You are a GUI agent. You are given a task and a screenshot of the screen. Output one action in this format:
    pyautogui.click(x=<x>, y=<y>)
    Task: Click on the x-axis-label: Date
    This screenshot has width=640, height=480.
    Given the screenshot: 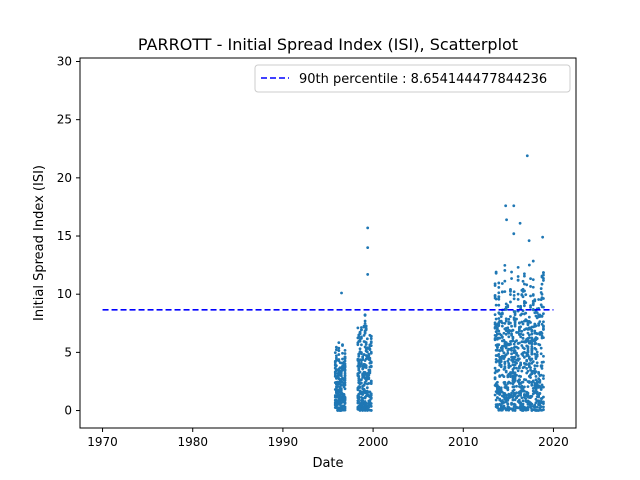 What is the action you would take?
    pyautogui.click(x=327, y=463)
    